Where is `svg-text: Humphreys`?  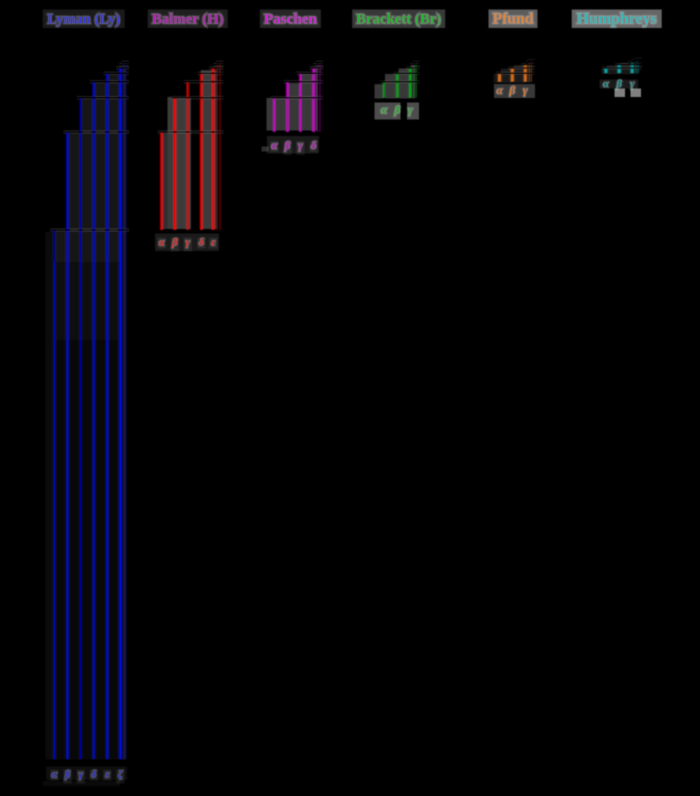
svg-text: Humphreys is located at coordinates (617, 18).